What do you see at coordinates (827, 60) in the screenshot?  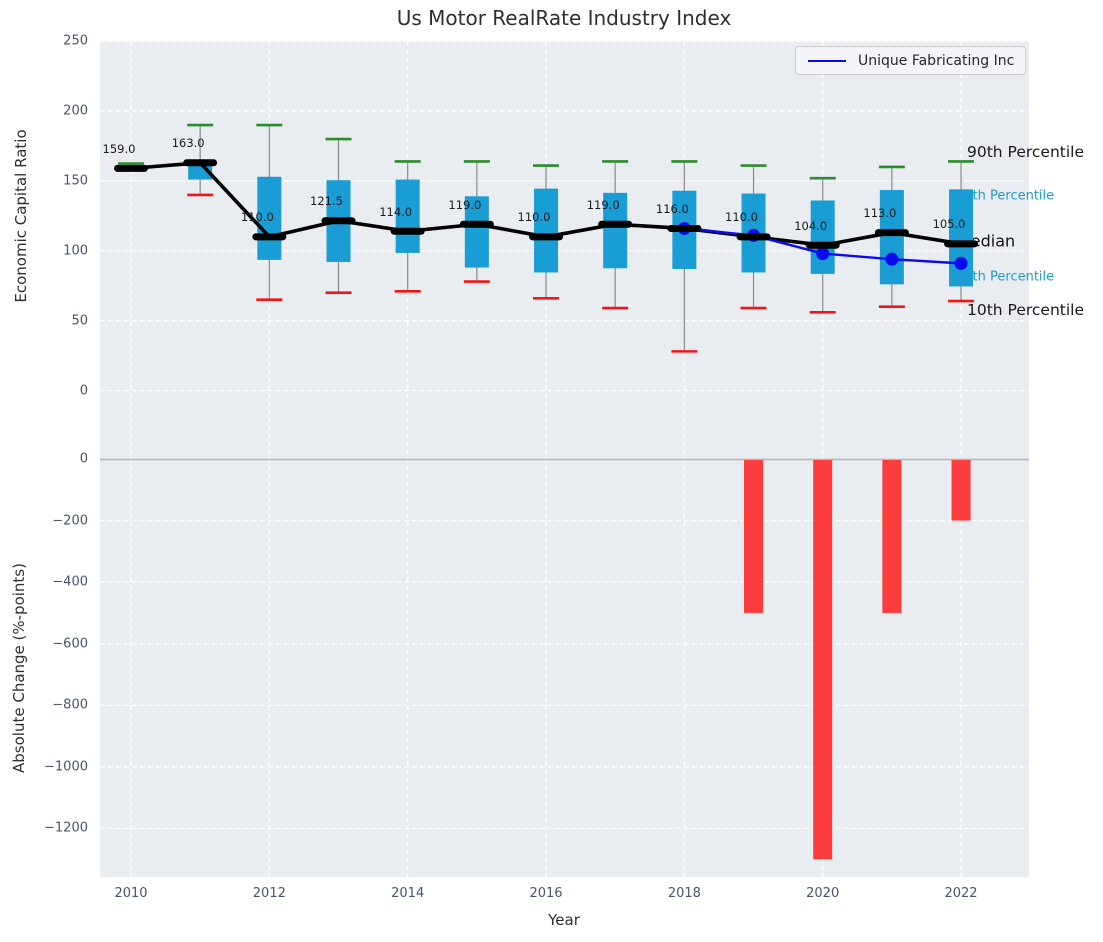 I see `legend-line-sample-icon` at bounding box center [827, 60].